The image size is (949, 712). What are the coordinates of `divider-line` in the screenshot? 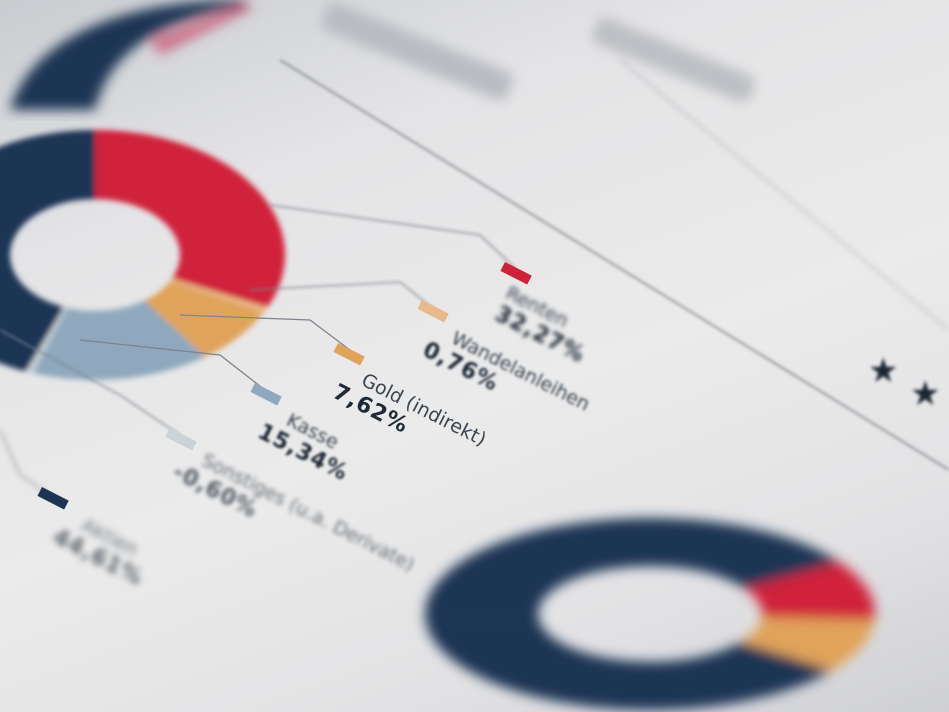 It's located at (784, 195).